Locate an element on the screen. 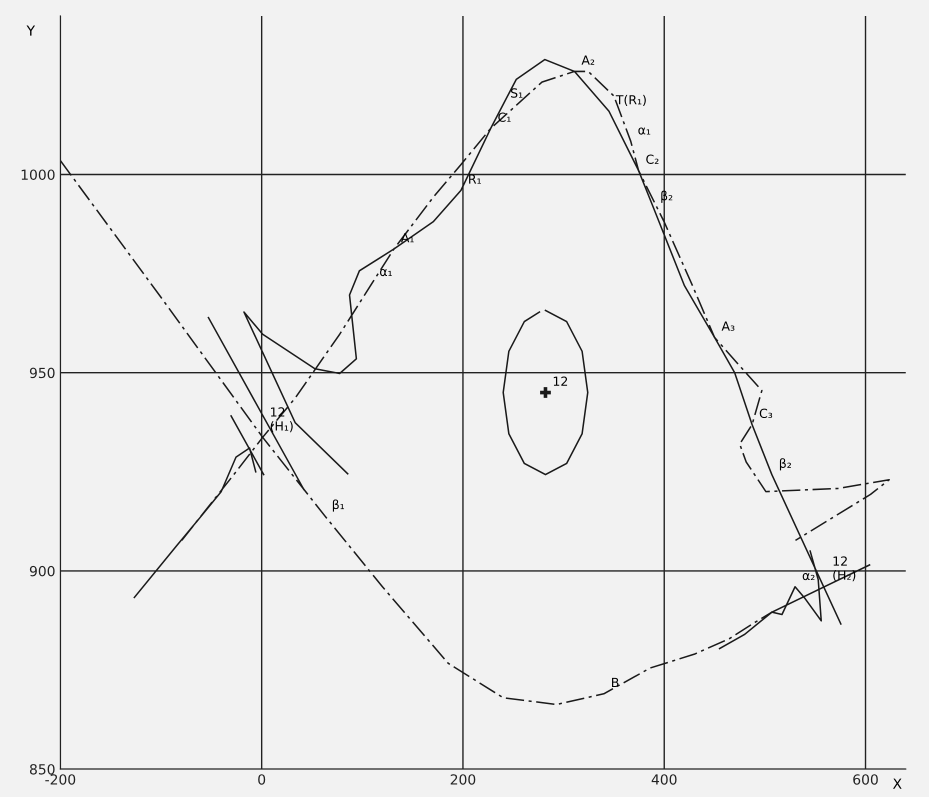 The image size is (929, 797). annotation: C₂ is located at coordinates (652, 159).